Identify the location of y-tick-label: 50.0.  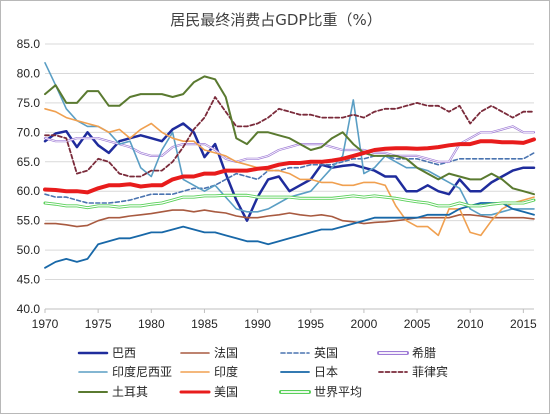
(29, 250).